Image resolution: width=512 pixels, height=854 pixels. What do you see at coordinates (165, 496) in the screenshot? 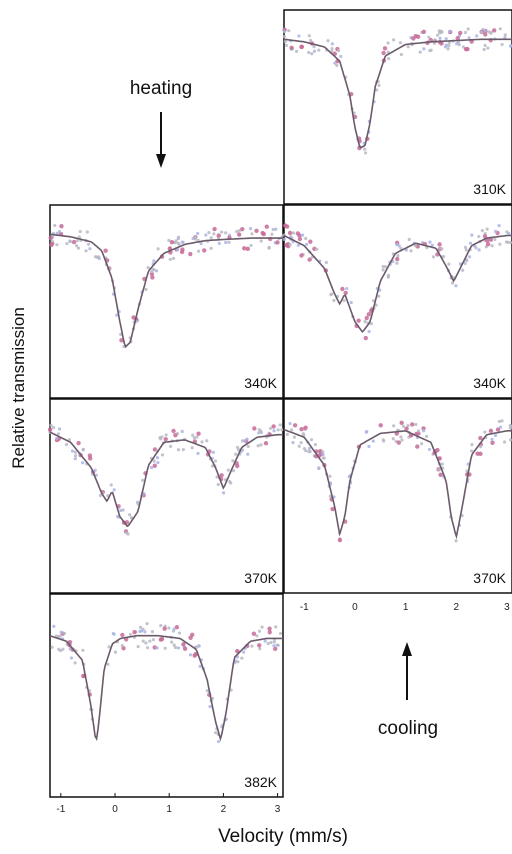
I see `spectrum-panel: 370K` at bounding box center [165, 496].